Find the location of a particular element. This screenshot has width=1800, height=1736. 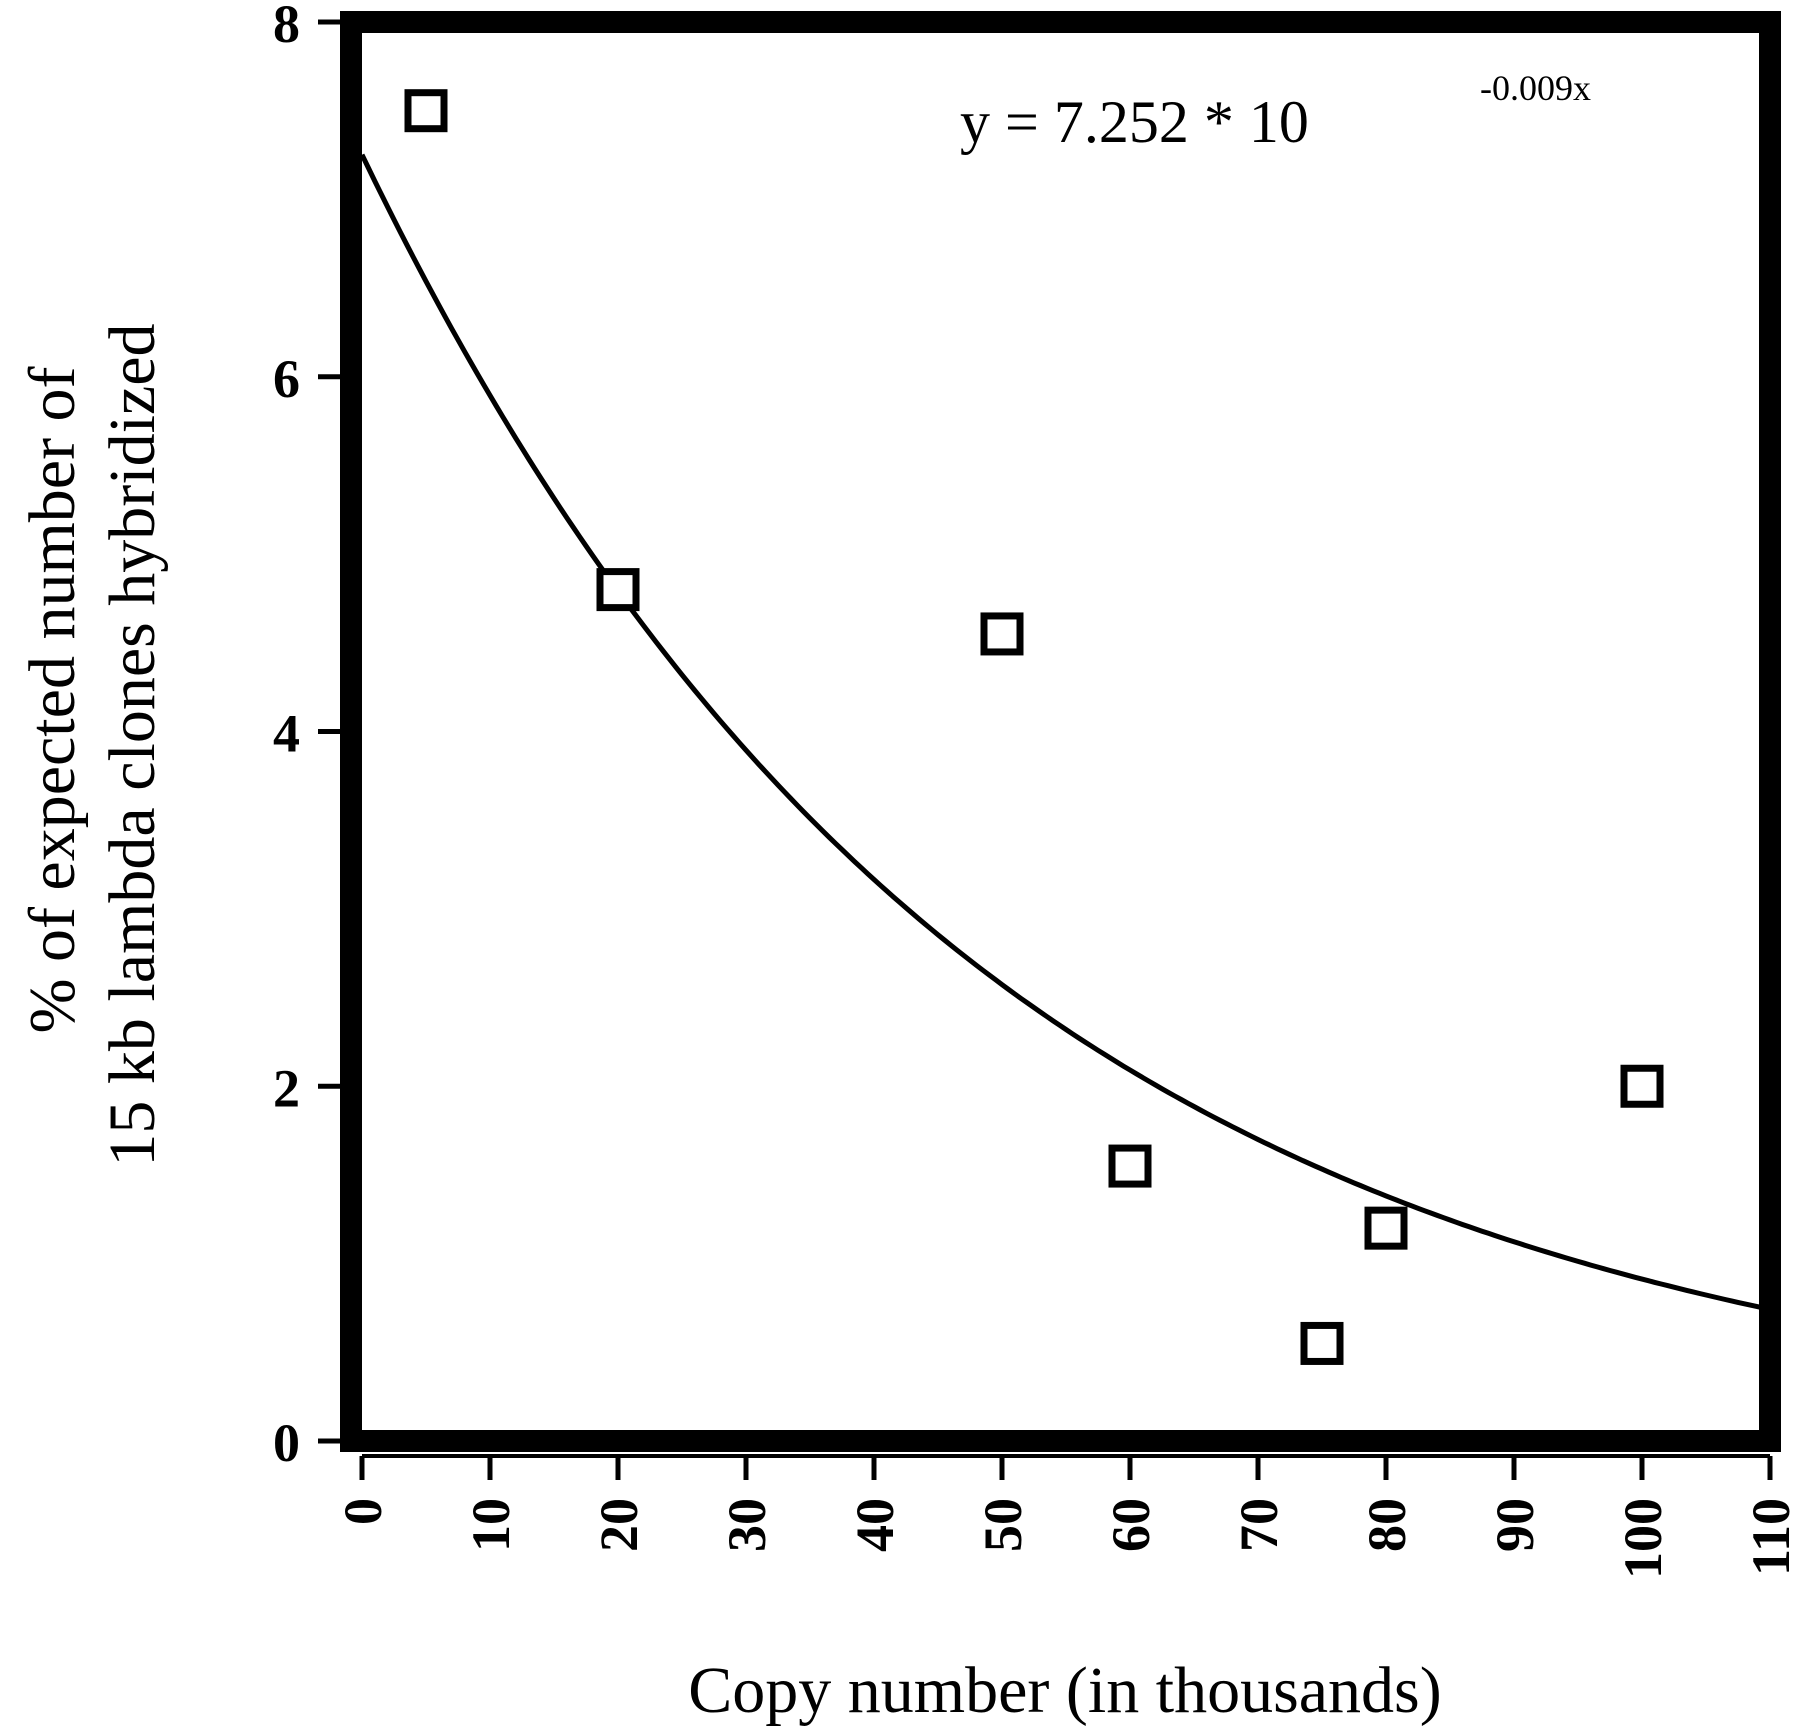

x-tick-label: 110 is located at coordinates (1770, 1537).